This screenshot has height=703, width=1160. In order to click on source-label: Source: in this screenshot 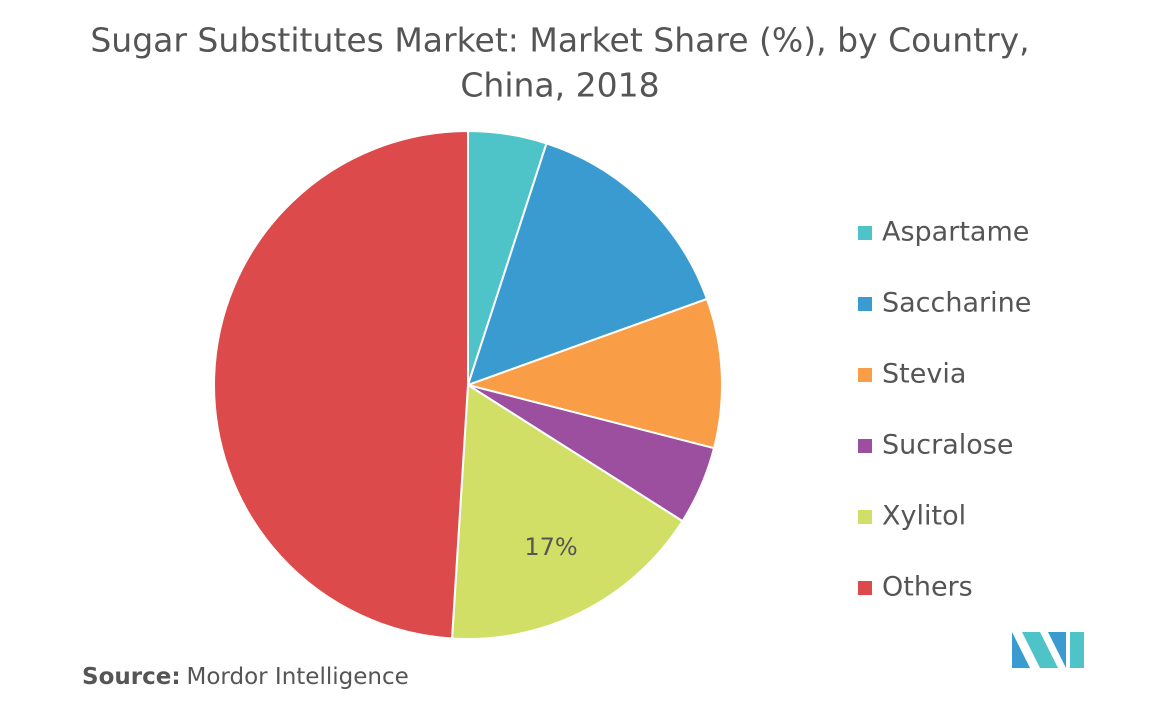, I will do `click(131, 677)`.